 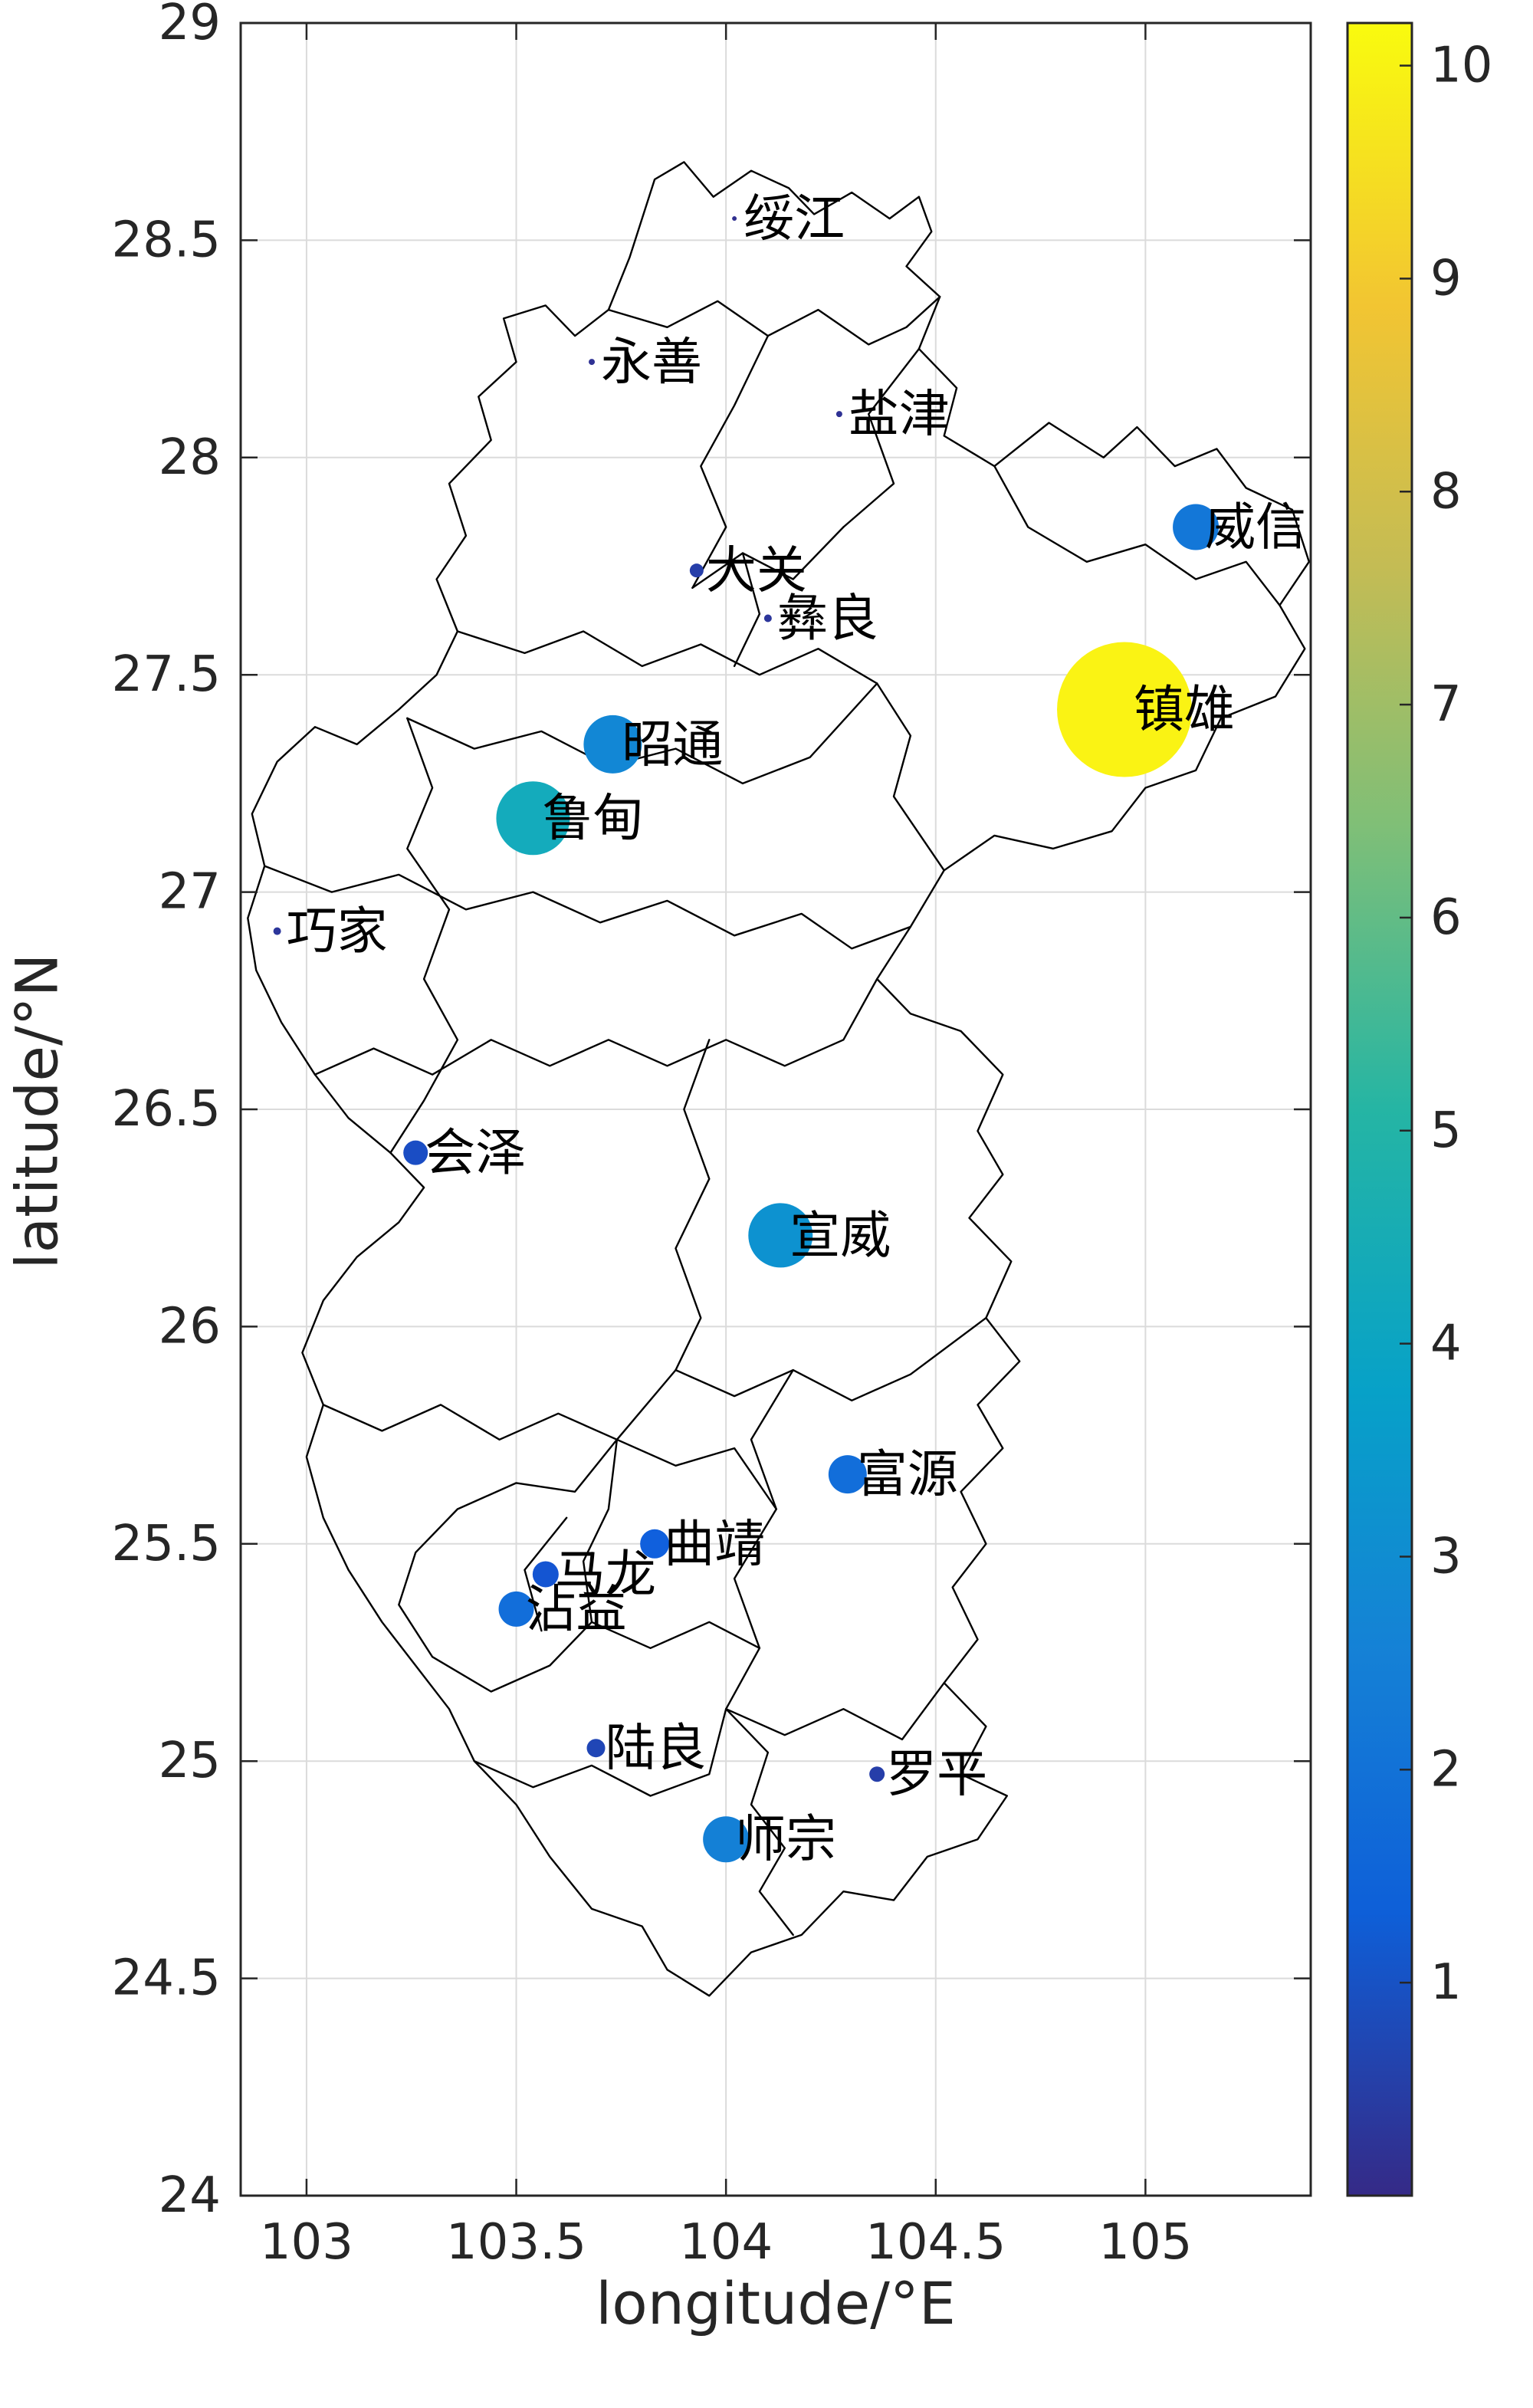 I want to click on county-label: 马龙, so click(x=605, y=1574).